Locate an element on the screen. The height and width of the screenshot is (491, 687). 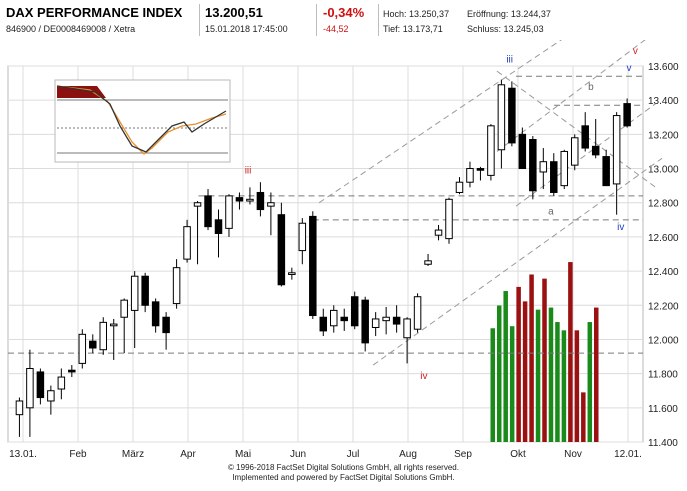
close-label: Schluss: is located at coordinates (484, 29).